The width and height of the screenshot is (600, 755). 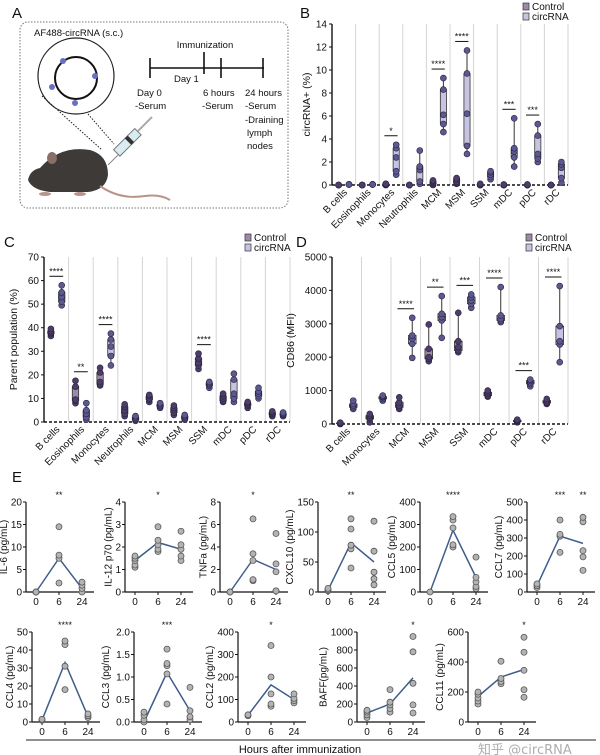 I want to click on y-tick-label: 6, so click(x=324, y=117).